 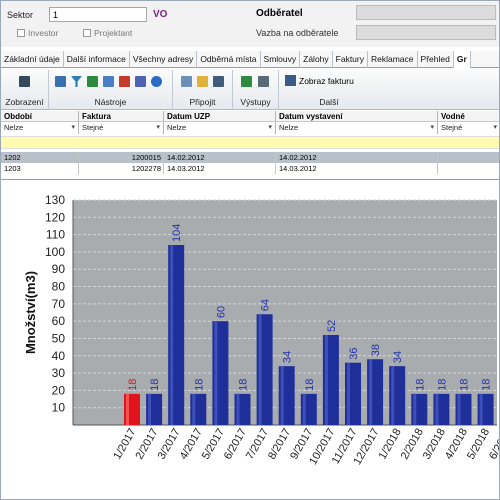 What do you see at coordinates (32, 59) in the screenshot?
I see `tab-zakladni-udaje: Základní údaje` at bounding box center [32, 59].